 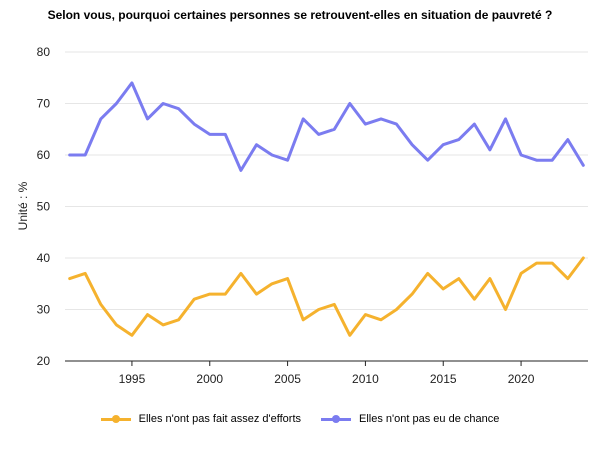 I want to click on y-tick-label: 60, so click(x=44, y=155).